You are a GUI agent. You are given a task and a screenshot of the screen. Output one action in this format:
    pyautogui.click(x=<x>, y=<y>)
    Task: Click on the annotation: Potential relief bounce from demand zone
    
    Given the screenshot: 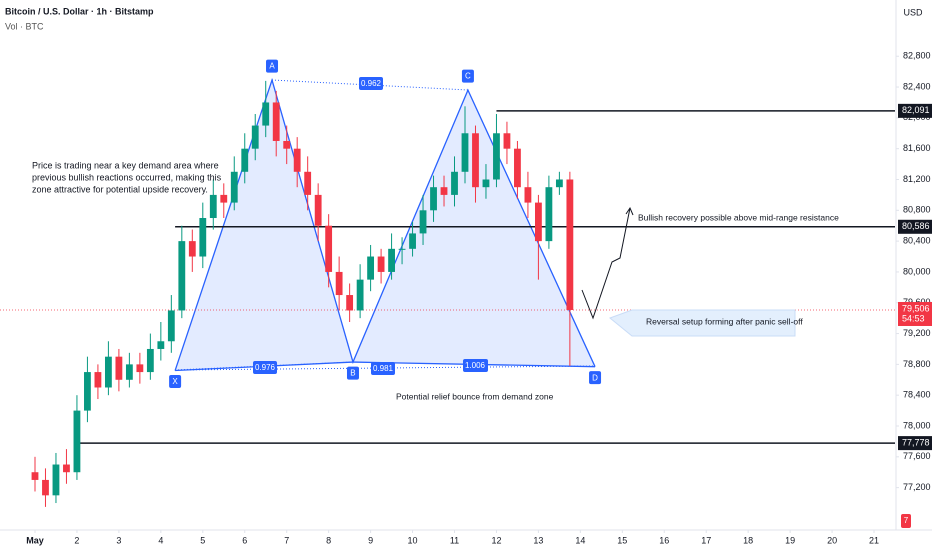 What is the action you would take?
    pyautogui.click(x=475, y=396)
    